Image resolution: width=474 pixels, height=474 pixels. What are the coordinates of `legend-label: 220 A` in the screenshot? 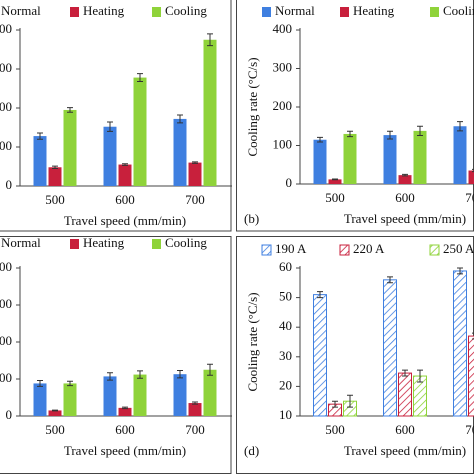 It's located at (369, 248).